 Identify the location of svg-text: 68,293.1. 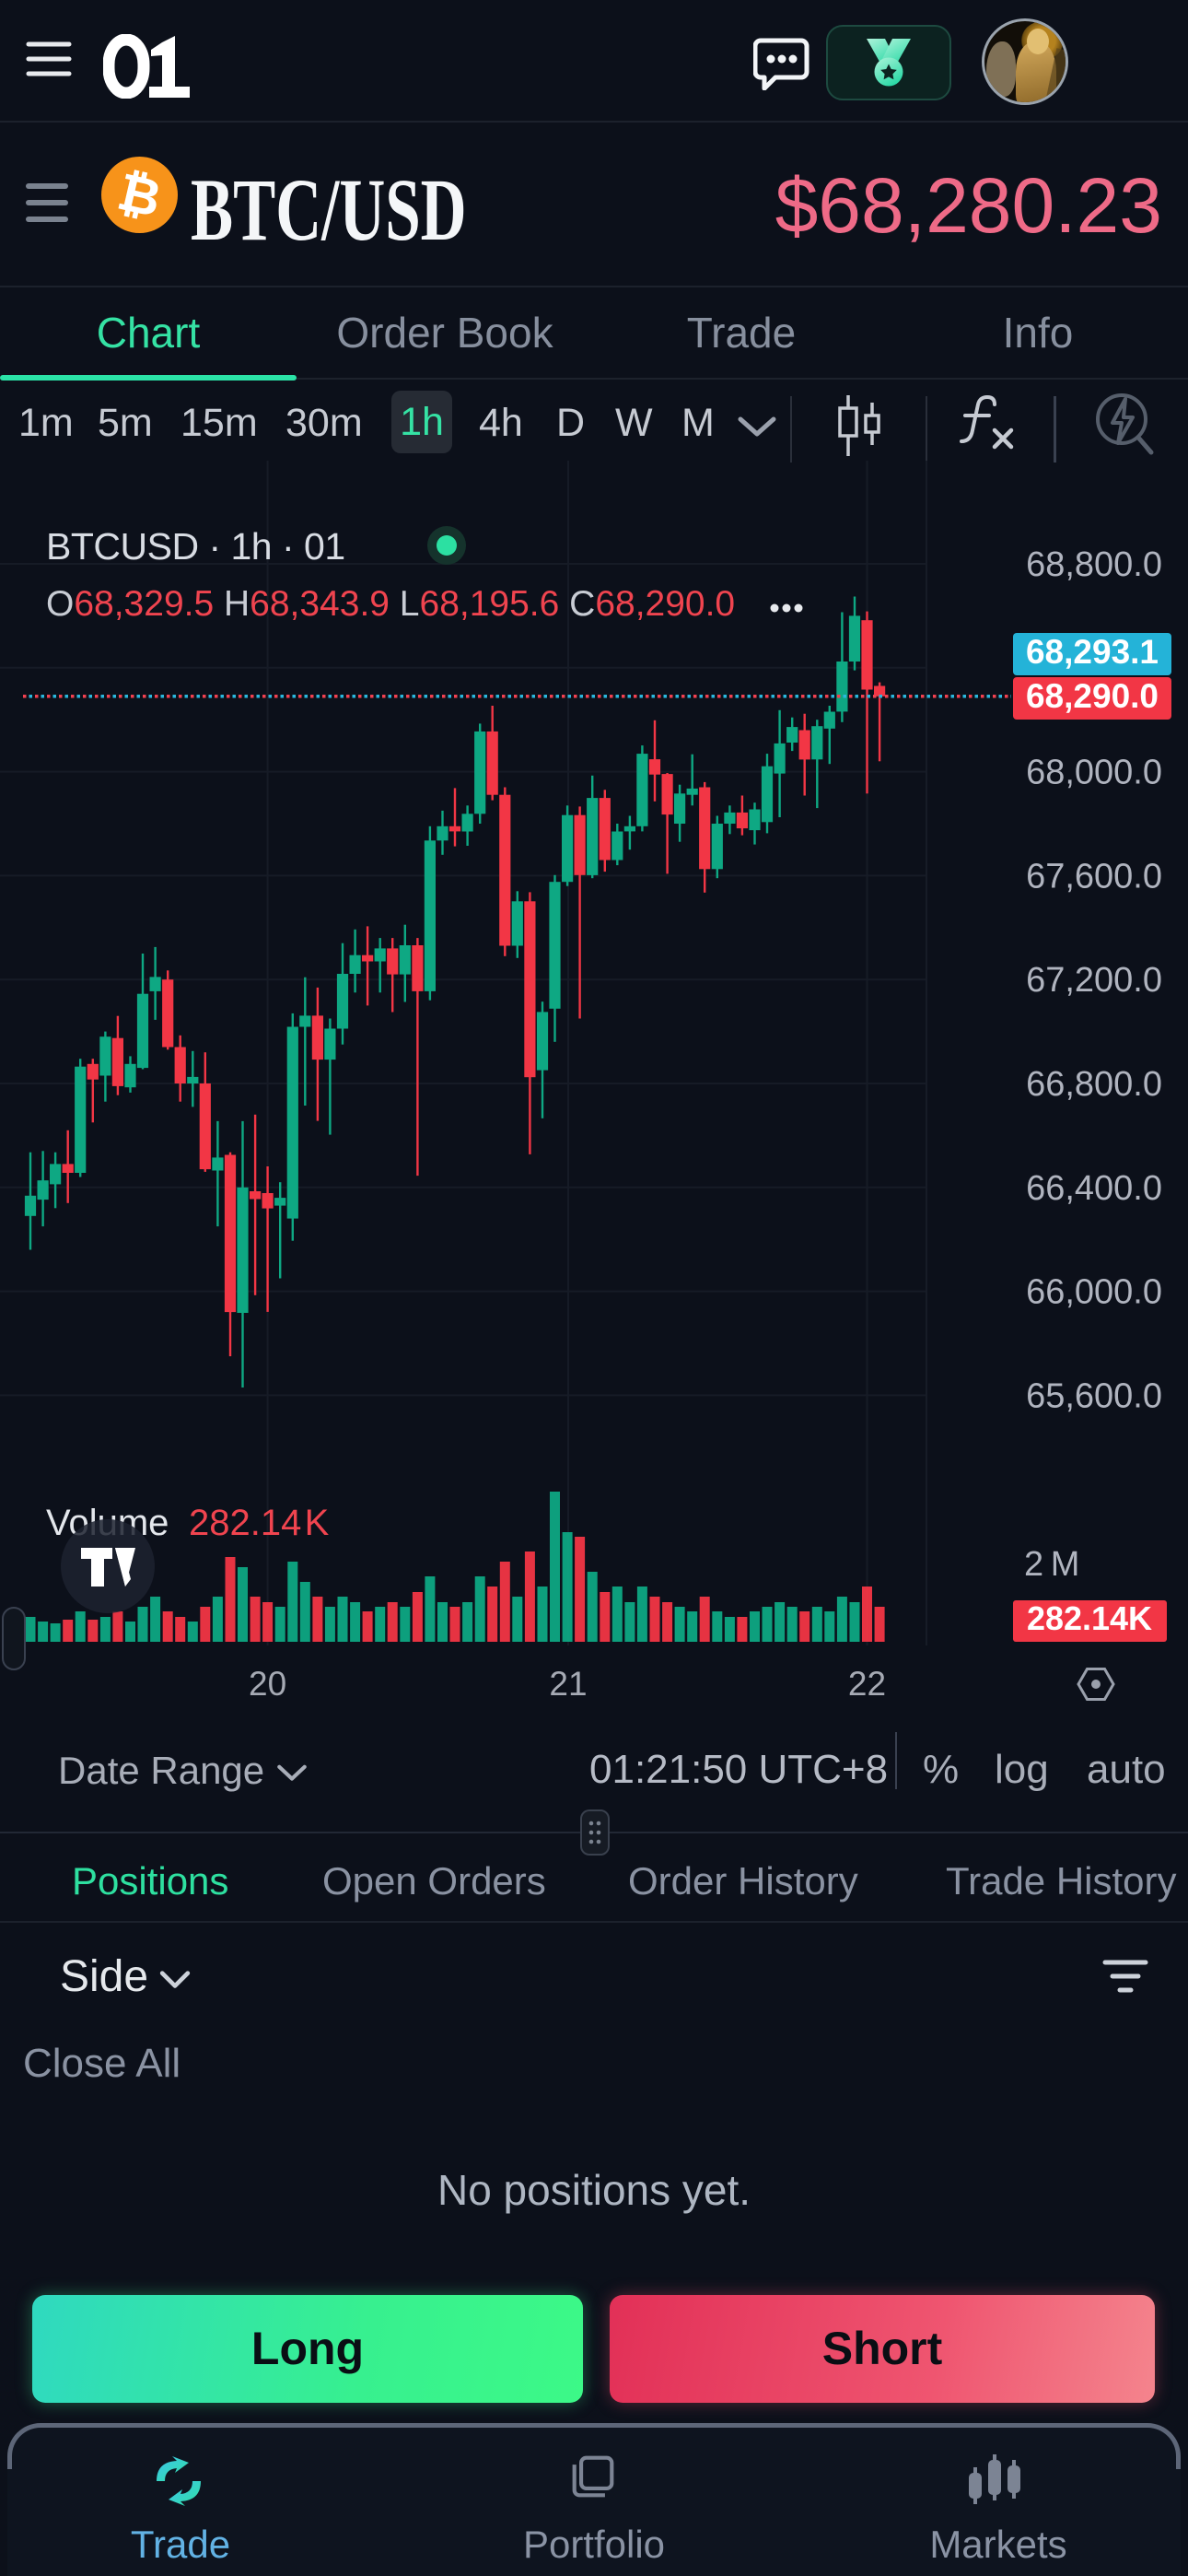
(1092, 652).